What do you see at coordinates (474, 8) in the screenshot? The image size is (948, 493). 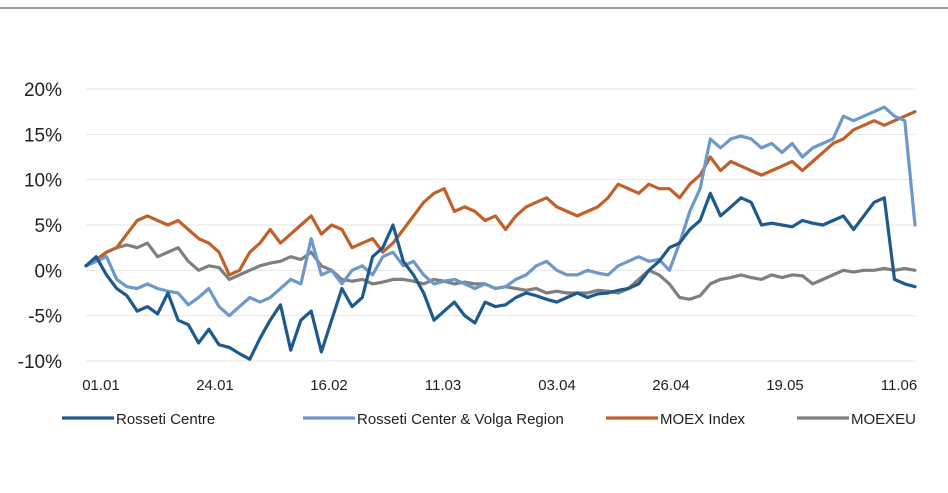 I see `top-divider` at bounding box center [474, 8].